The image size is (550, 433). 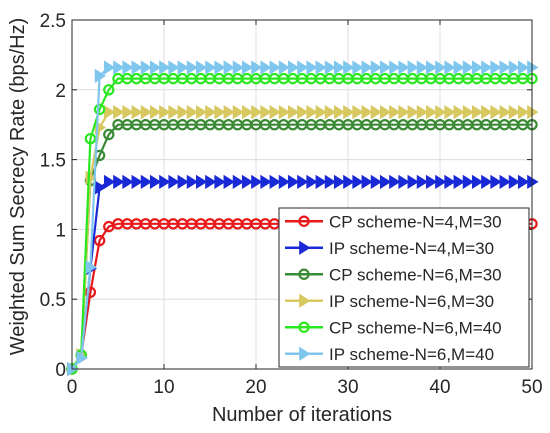 What do you see at coordinates (53, 161) in the screenshot?
I see `y-tick-label: 1.5` at bounding box center [53, 161].